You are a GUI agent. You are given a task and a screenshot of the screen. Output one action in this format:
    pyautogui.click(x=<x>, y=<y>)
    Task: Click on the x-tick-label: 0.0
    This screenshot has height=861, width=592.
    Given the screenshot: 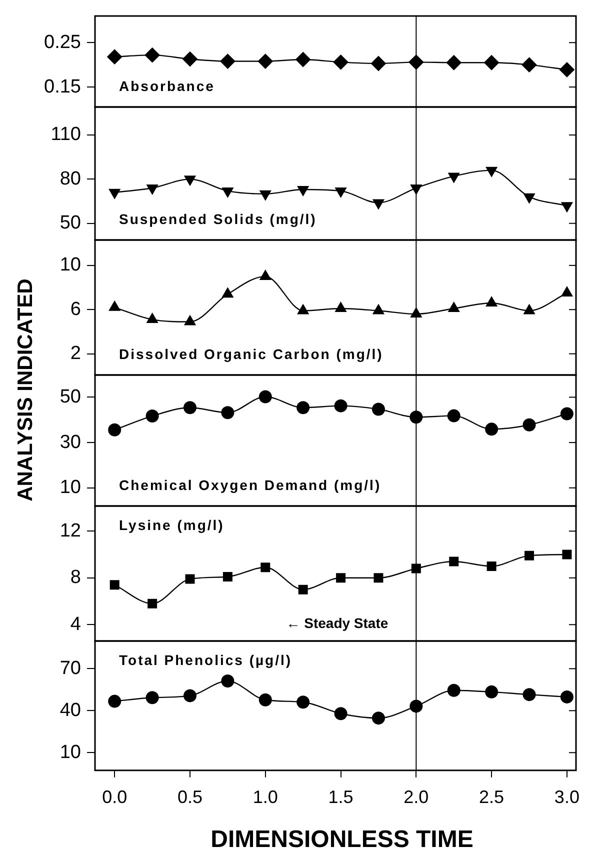 What is the action you would take?
    pyautogui.click(x=115, y=797)
    